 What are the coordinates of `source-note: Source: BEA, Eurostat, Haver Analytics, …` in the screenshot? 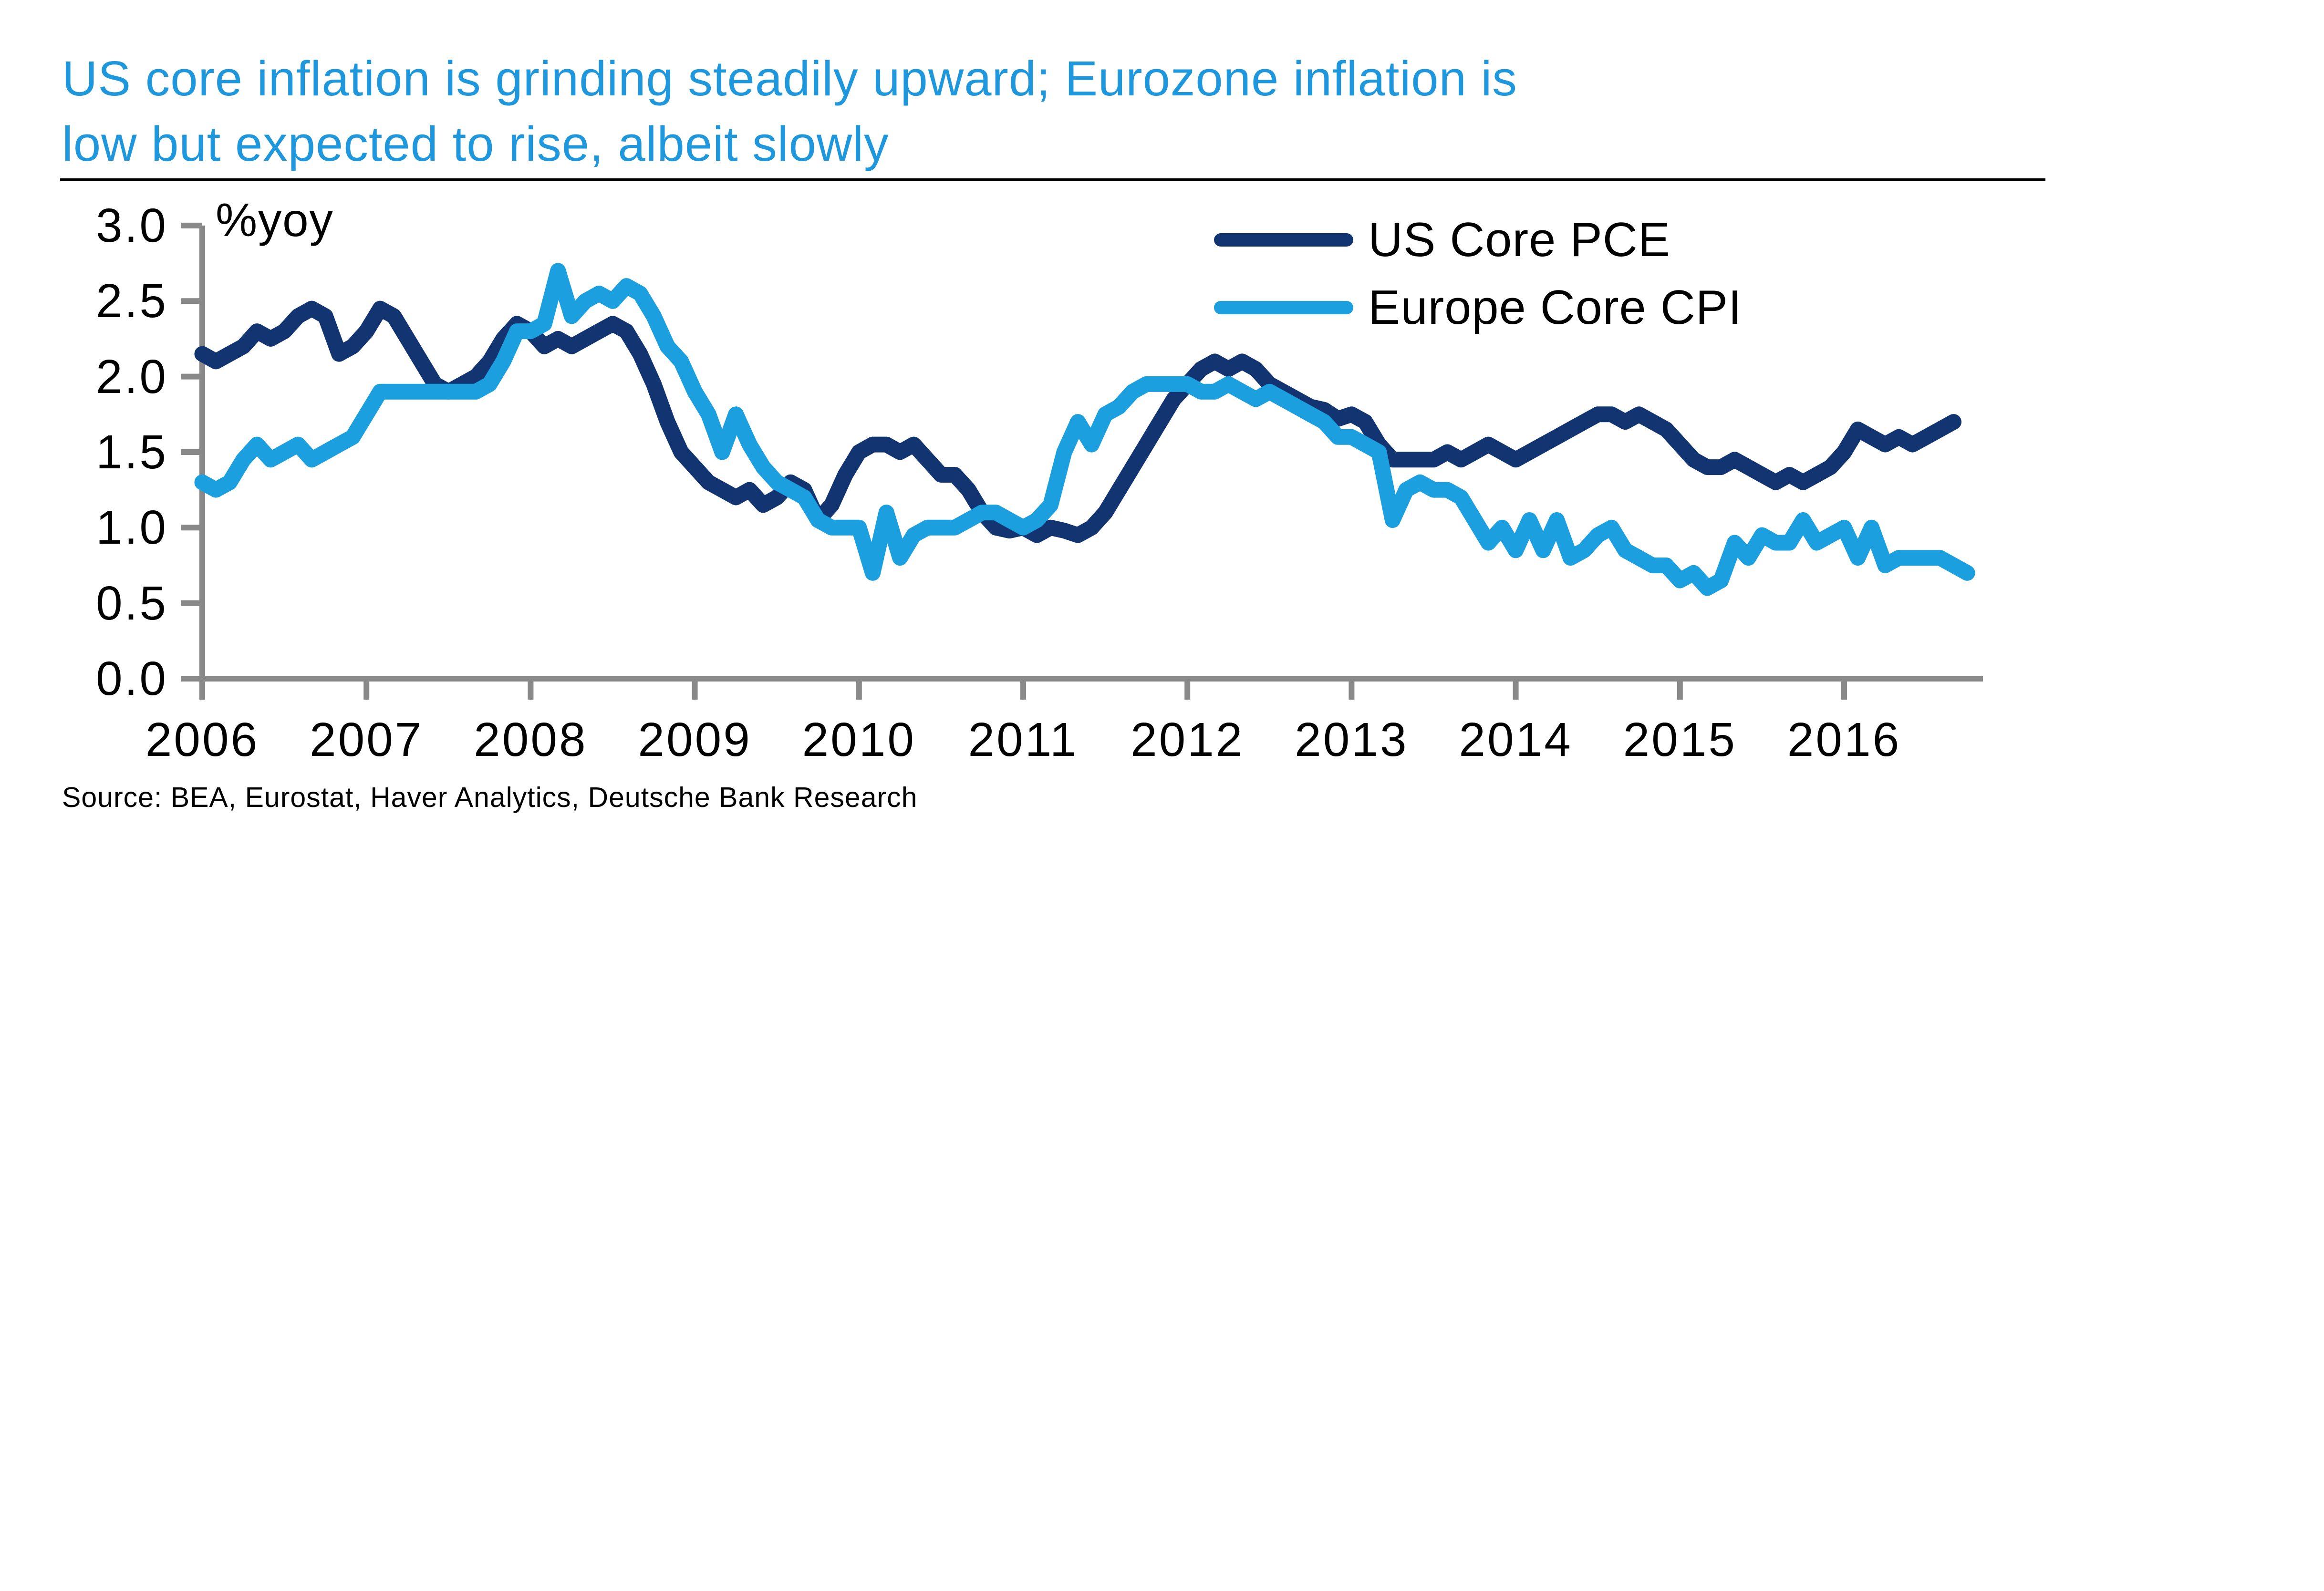 It's located at (490, 797).